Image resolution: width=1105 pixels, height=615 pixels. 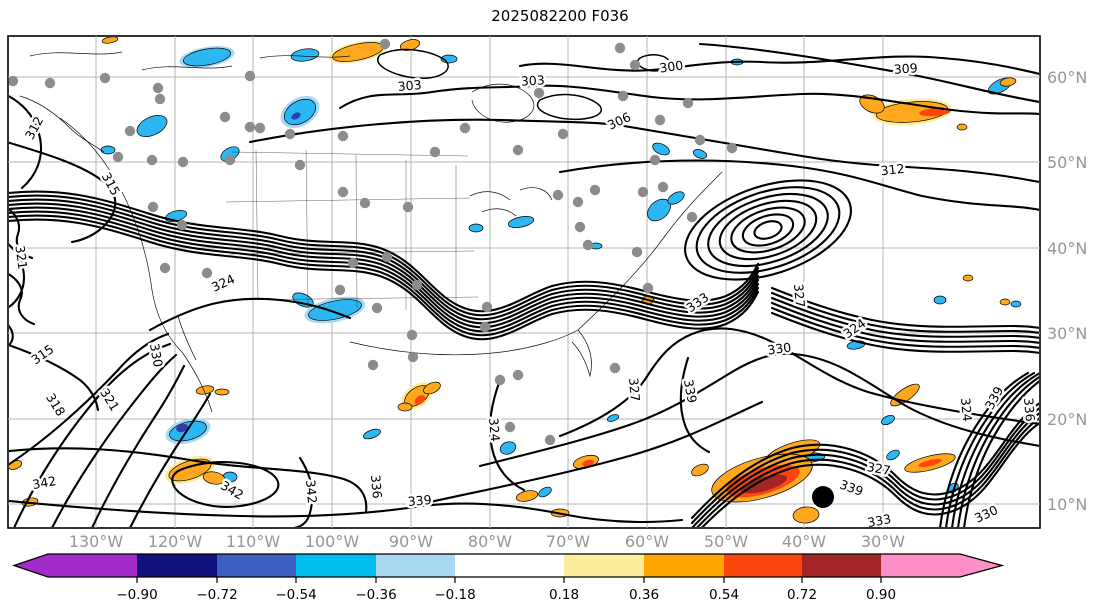 What do you see at coordinates (420, 400) in the screenshot?
I see `shading-patch-positive-core` at bounding box center [420, 400].